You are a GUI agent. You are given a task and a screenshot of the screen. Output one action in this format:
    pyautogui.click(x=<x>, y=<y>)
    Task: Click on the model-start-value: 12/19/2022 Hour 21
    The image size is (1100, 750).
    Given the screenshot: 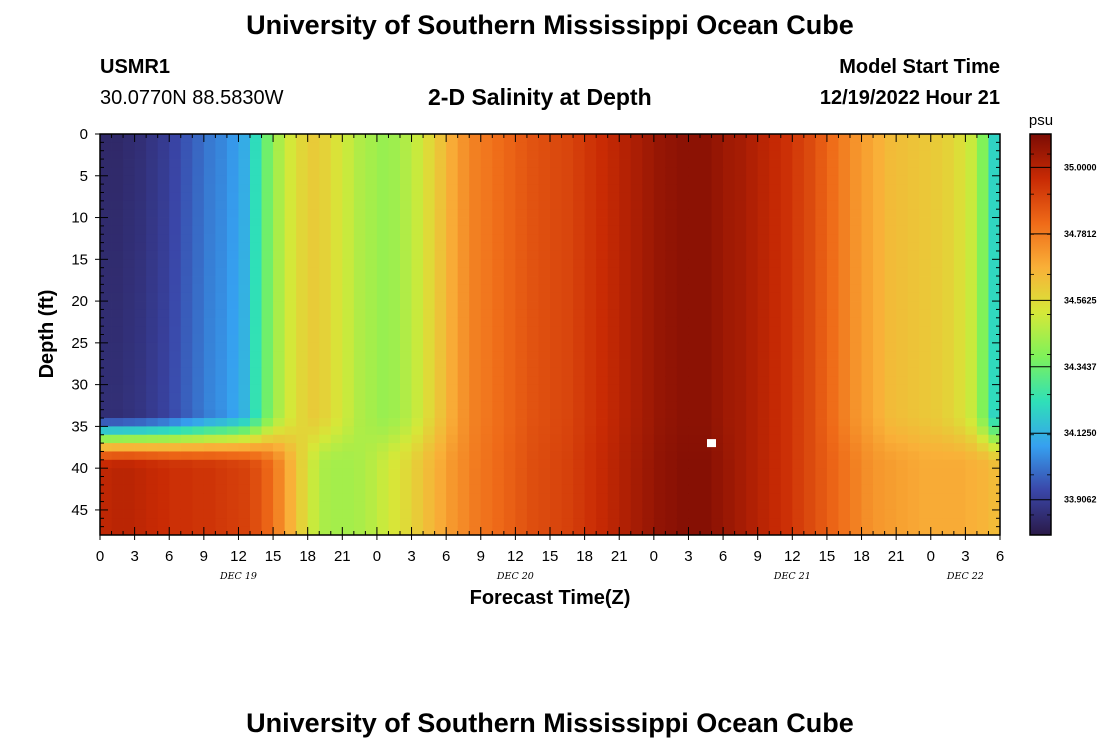 What is the action you would take?
    pyautogui.click(x=909, y=98)
    